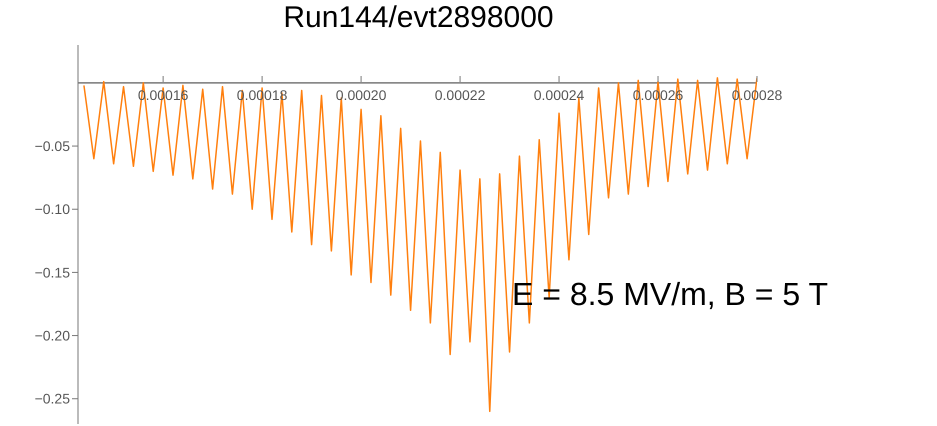 The image size is (937, 426). Describe the element at coordinates (559, 95) in the screenshot. I see `x-tick-label: 0.00024` at that location.